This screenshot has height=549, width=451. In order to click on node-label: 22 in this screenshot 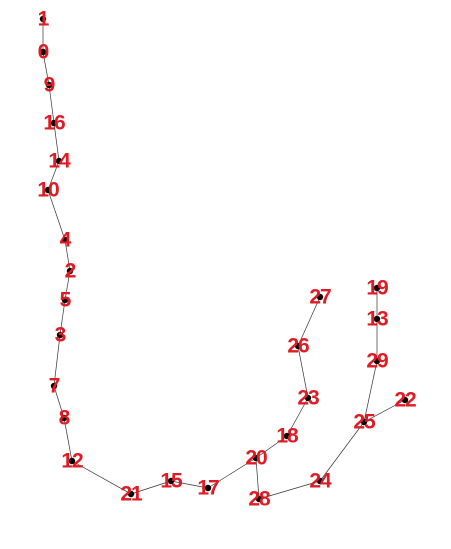, I will do `click(405, 400)`.